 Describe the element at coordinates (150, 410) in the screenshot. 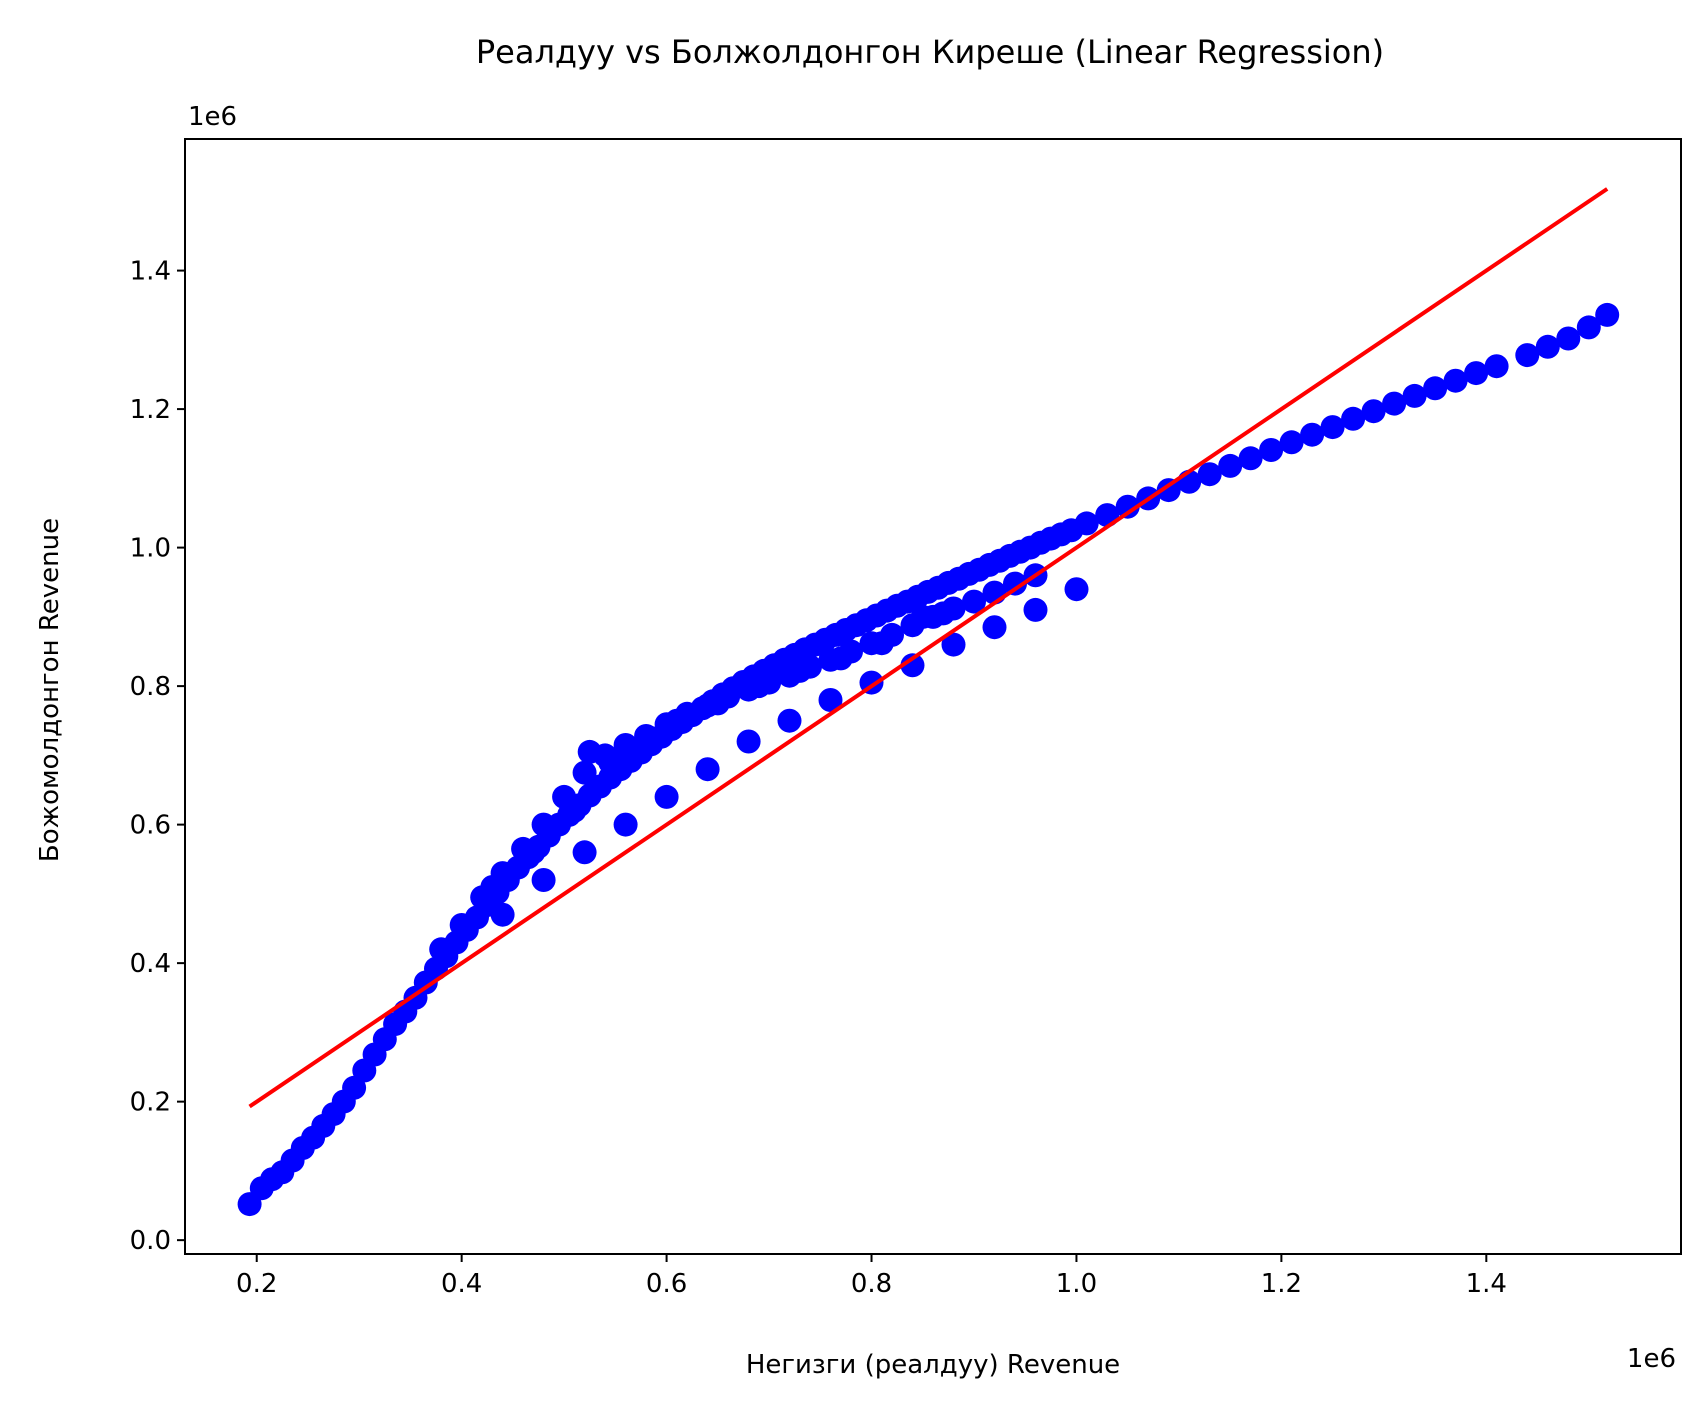

I see `y-tick-label: 1.2` at that location.